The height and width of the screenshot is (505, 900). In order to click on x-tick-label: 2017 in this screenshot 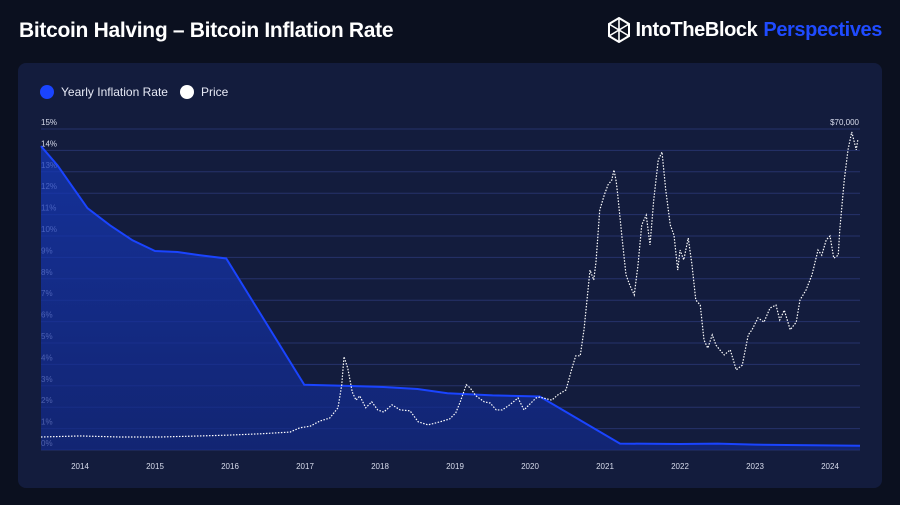, I will do `click(305, 466)`.